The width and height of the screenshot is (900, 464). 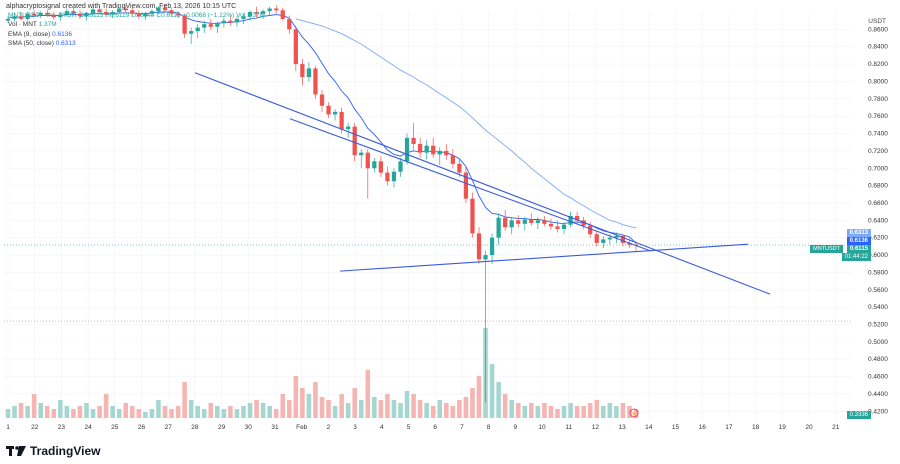 What do you see at coordinates (878, 394) in the screenshot?
I see `y-tick-label: 0.4400` at bounding box center [878, 394].